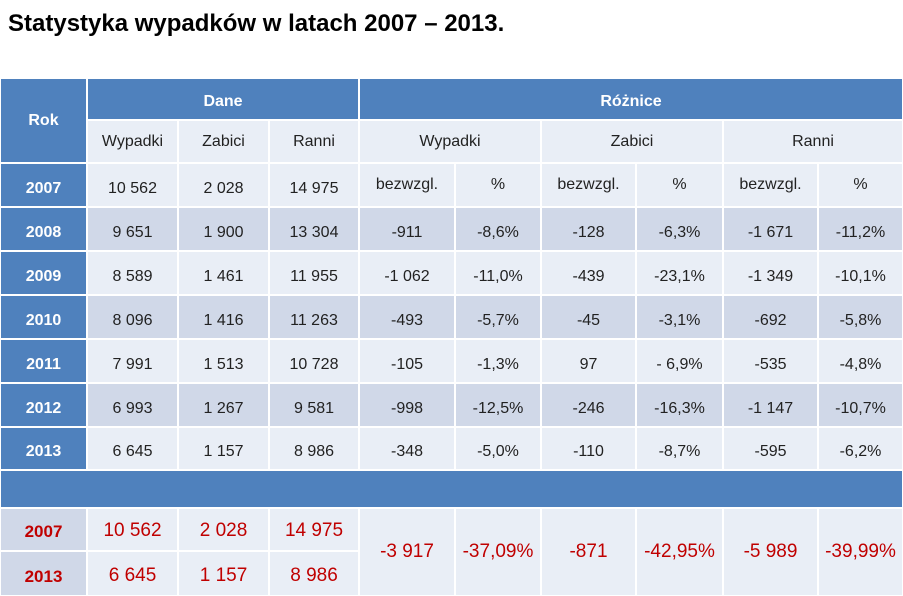 The image size is (903, 596). Describe the element at coordinates (770, 317) in the screenshot. I see `data-cell: -692` at that location.